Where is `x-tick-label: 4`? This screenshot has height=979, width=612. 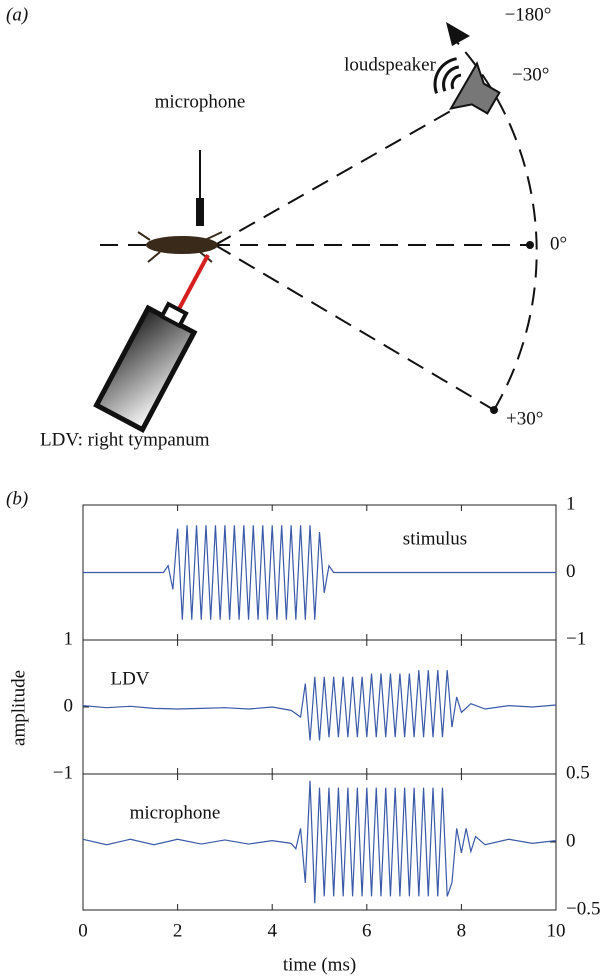
x-tick-label: 4 is located at coordinates (272, 930).